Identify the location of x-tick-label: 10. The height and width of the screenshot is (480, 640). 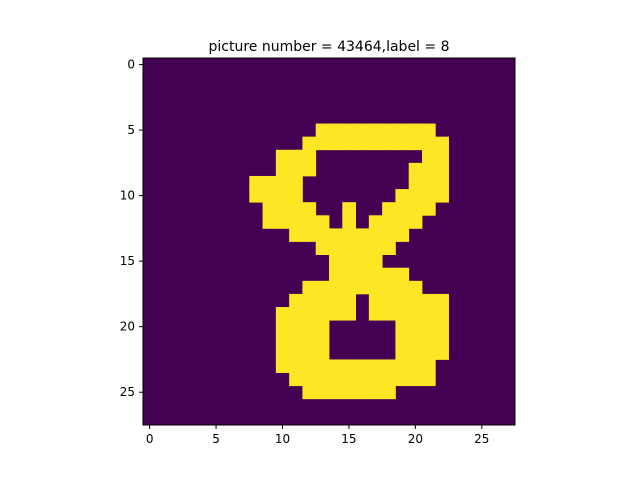
(282, 439).